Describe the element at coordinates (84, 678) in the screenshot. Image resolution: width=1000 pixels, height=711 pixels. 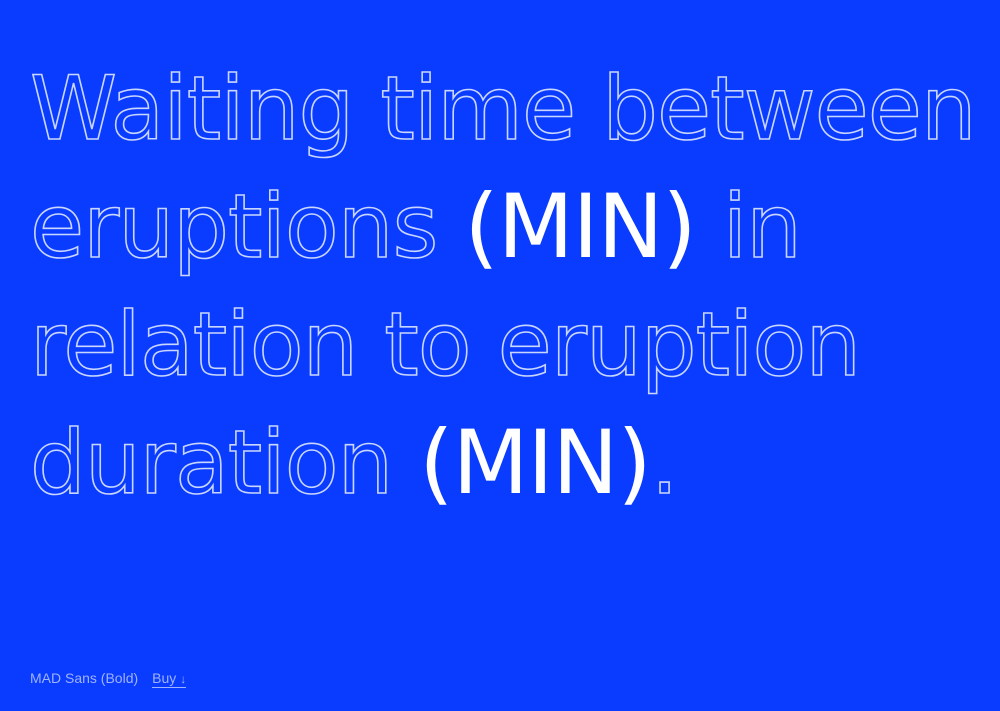
I see `font-name-label: MAD Sans (Bold)` at that location.